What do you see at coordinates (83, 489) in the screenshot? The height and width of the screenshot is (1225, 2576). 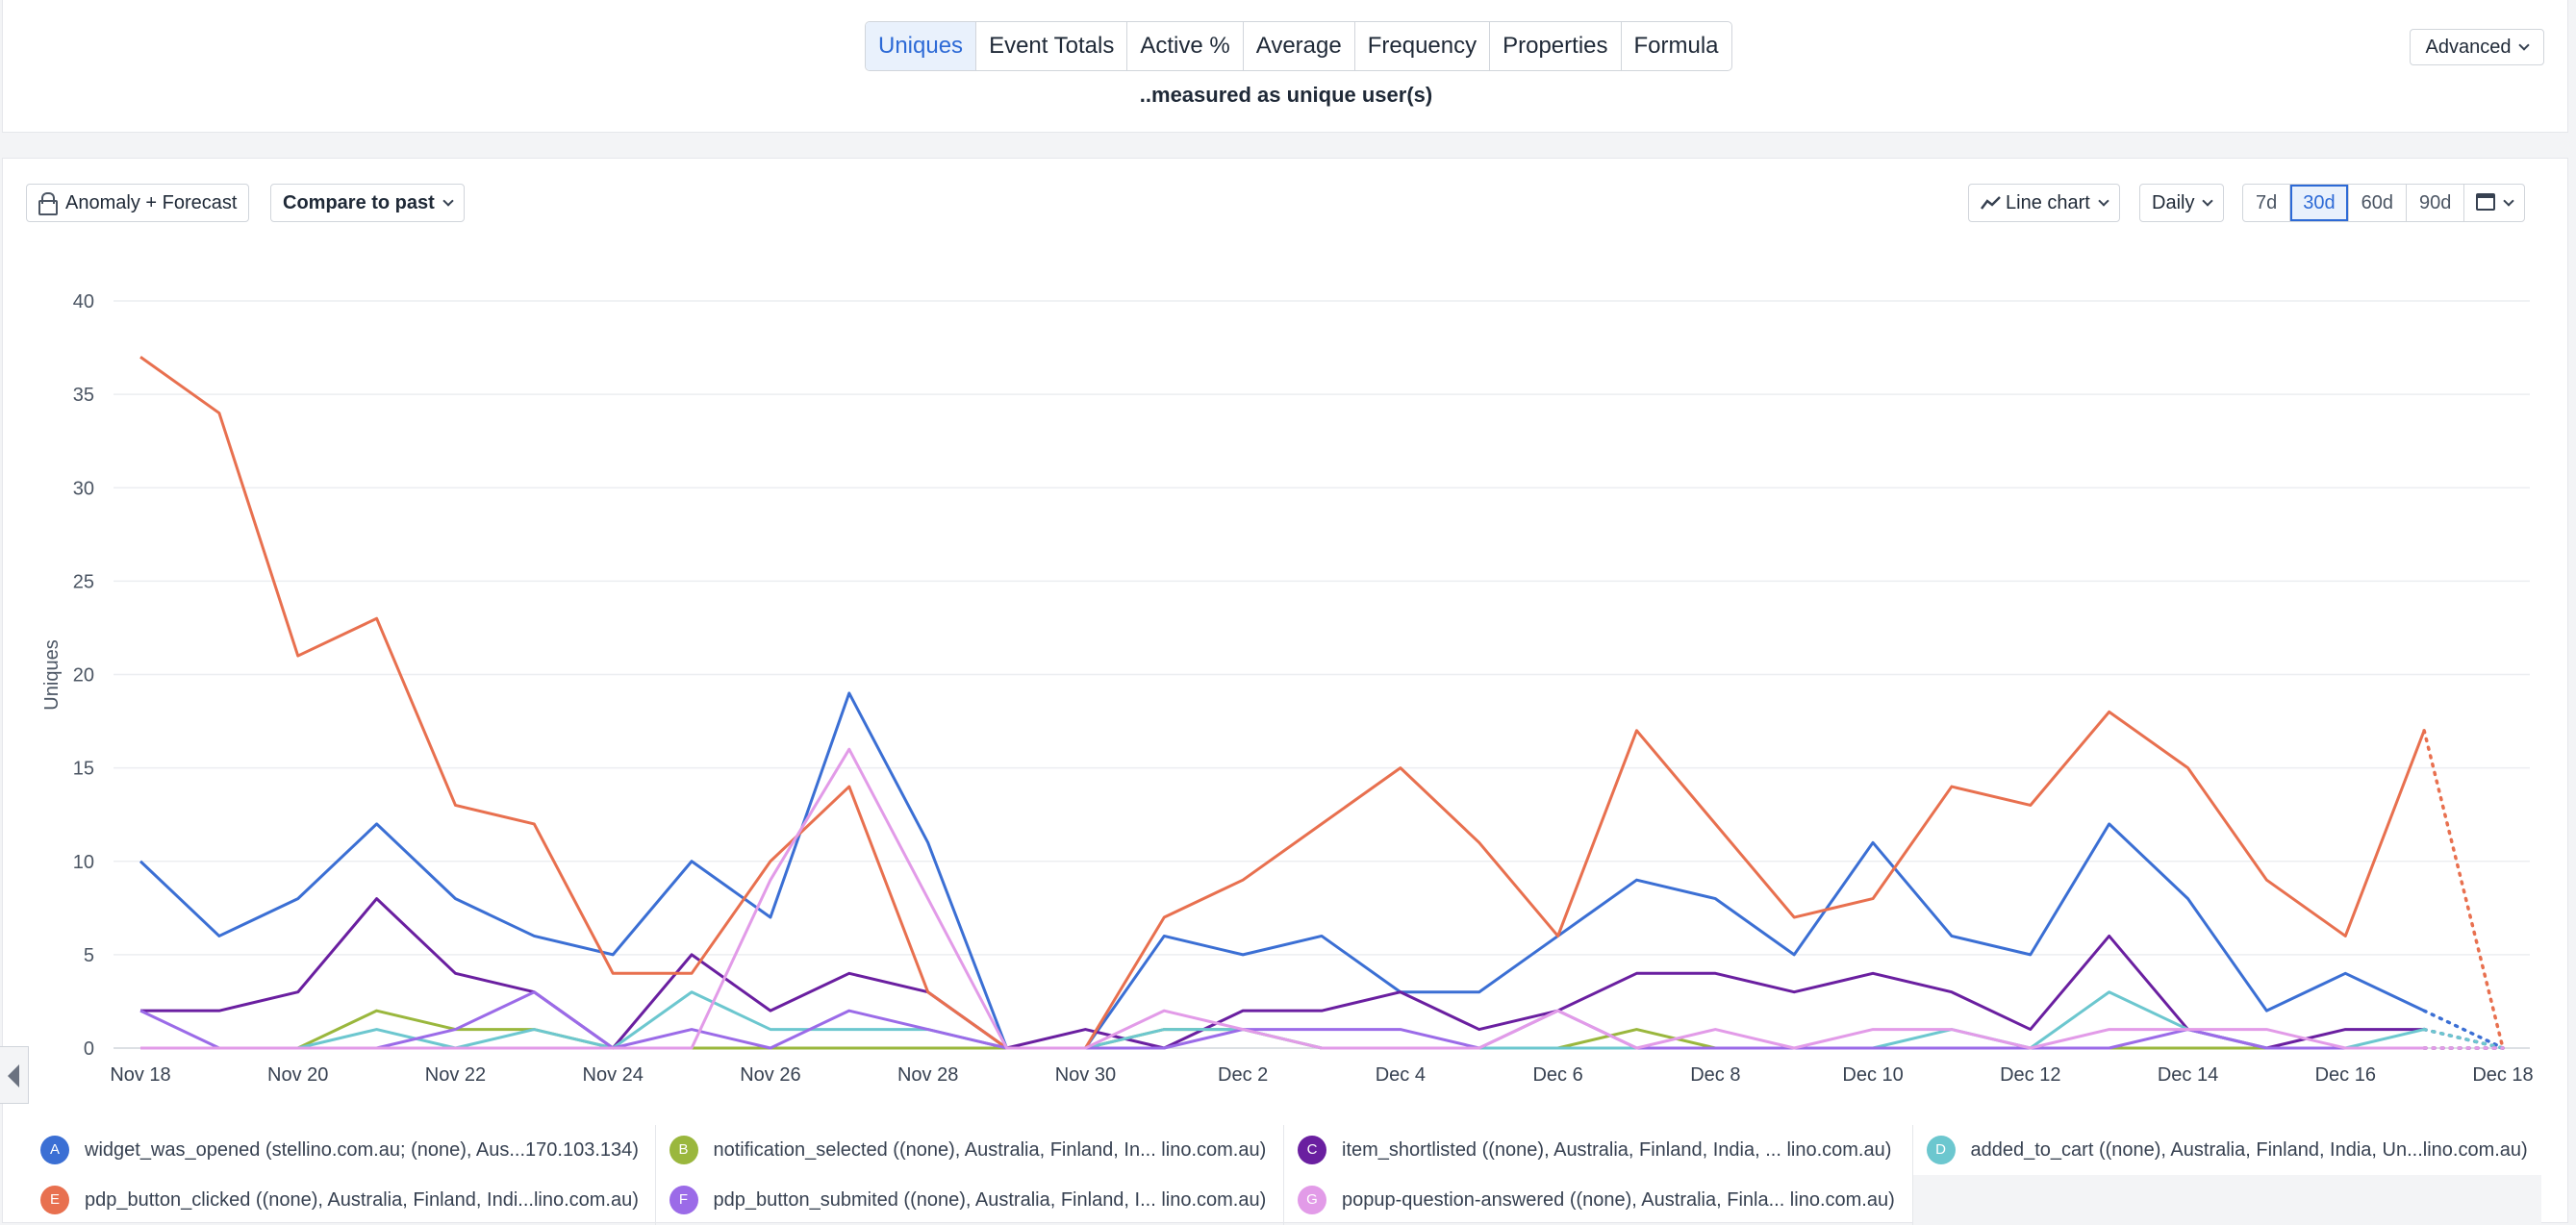 I see `y-tick-label: 30` at bounding box center [83, 489].